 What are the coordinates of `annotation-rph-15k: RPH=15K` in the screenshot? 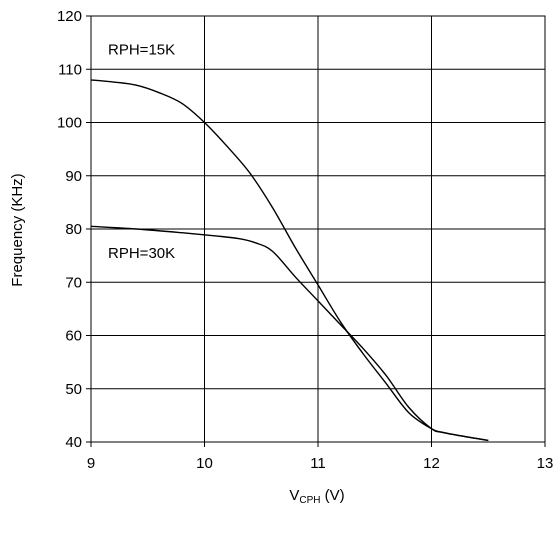 It's located at (141, 50).